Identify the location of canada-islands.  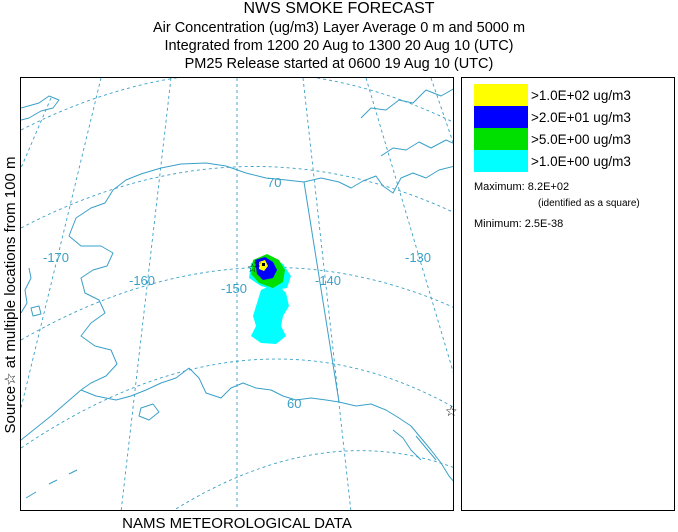
(406, 103).